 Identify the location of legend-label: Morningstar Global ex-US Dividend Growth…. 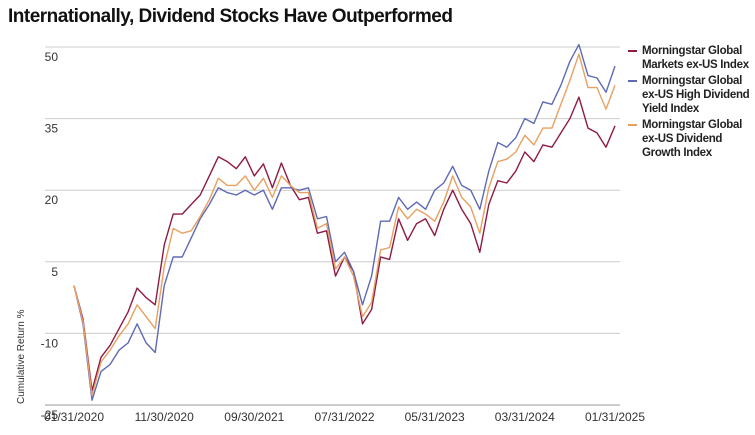
(692, 139).